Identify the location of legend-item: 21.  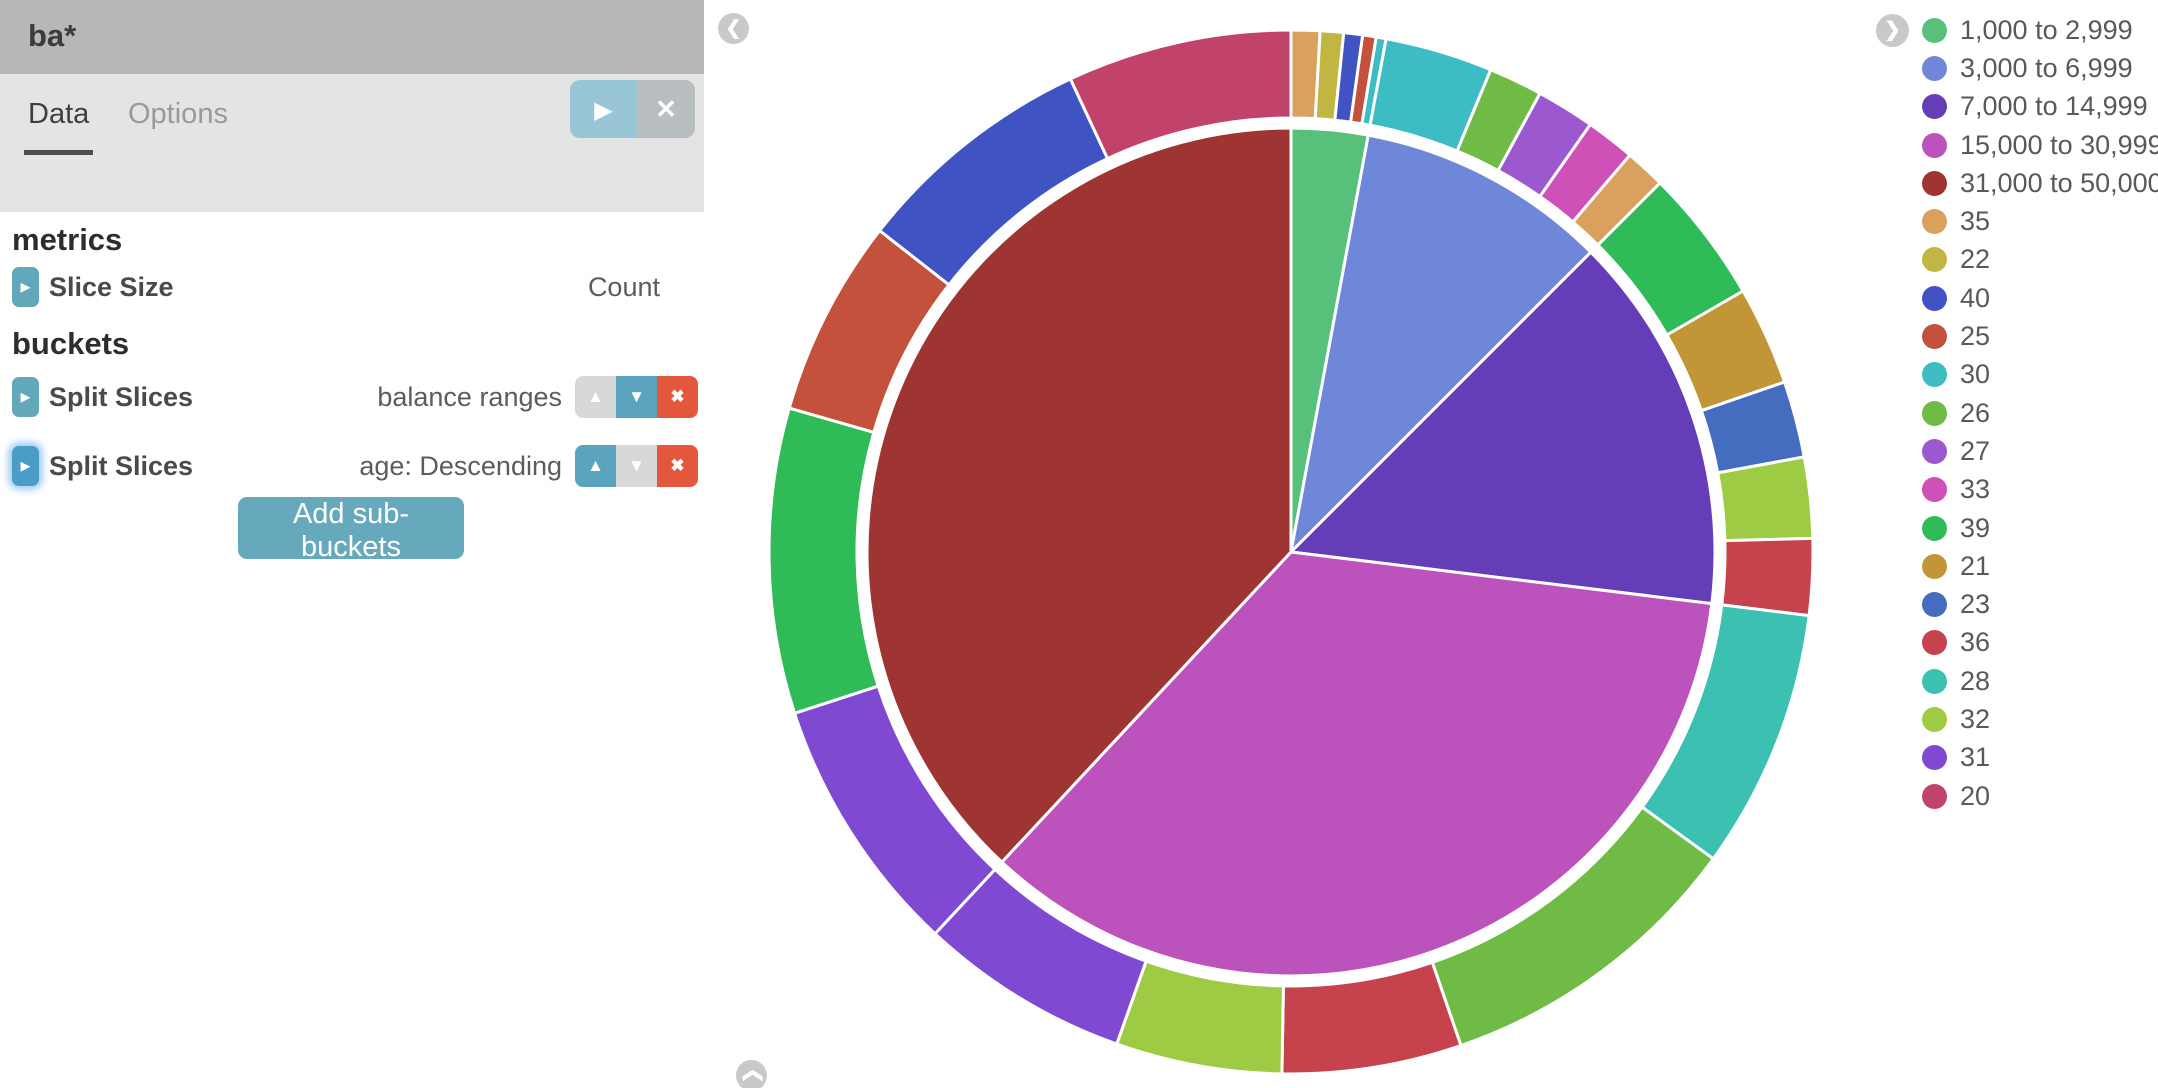
(2040, 566).